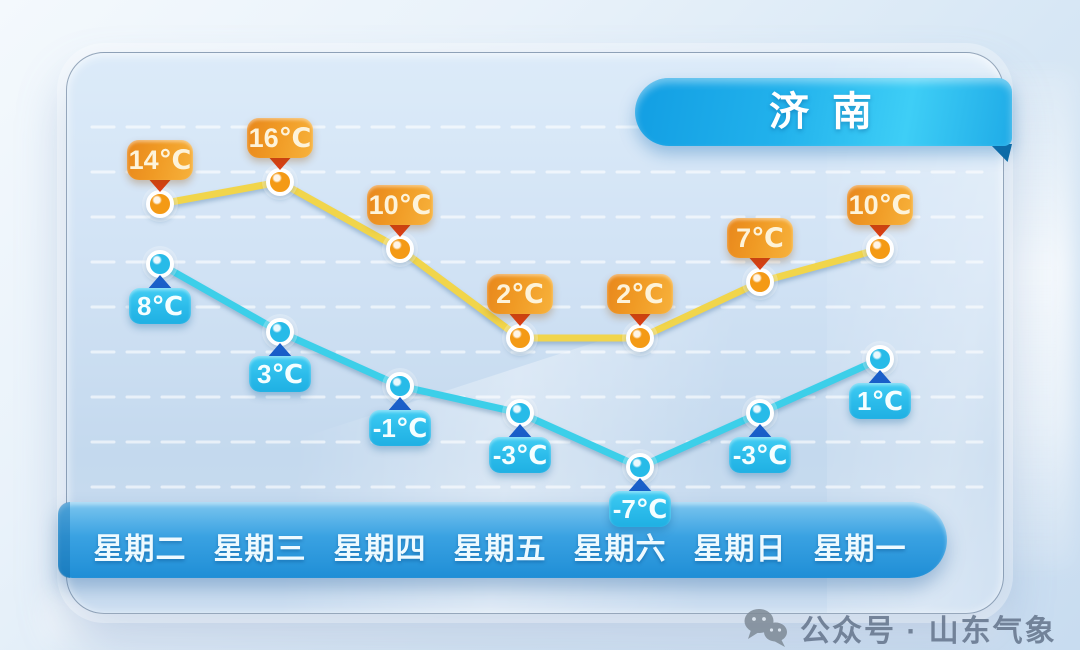 The image size is (1080, 650). I want to click on low-temp-label: 8℃, so click(160, 306).